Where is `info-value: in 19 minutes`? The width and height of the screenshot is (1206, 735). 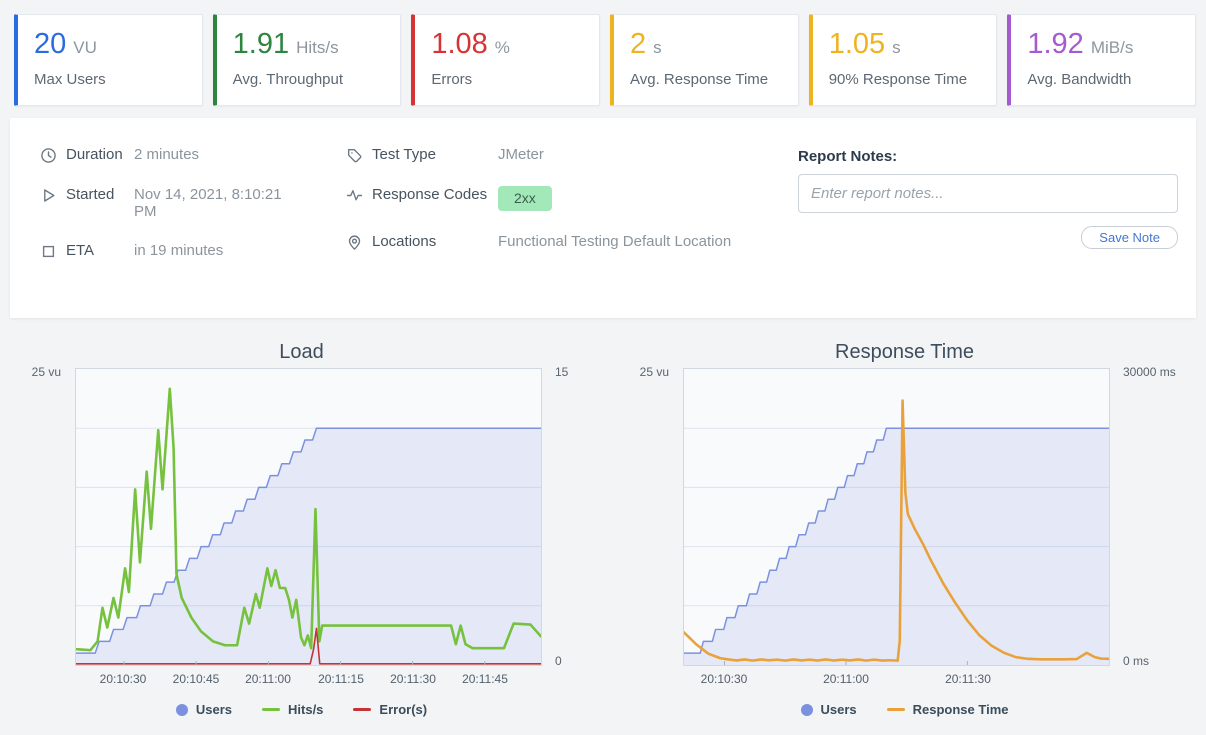
info-value: in 19 minutes is located at coordinates (179, 250).